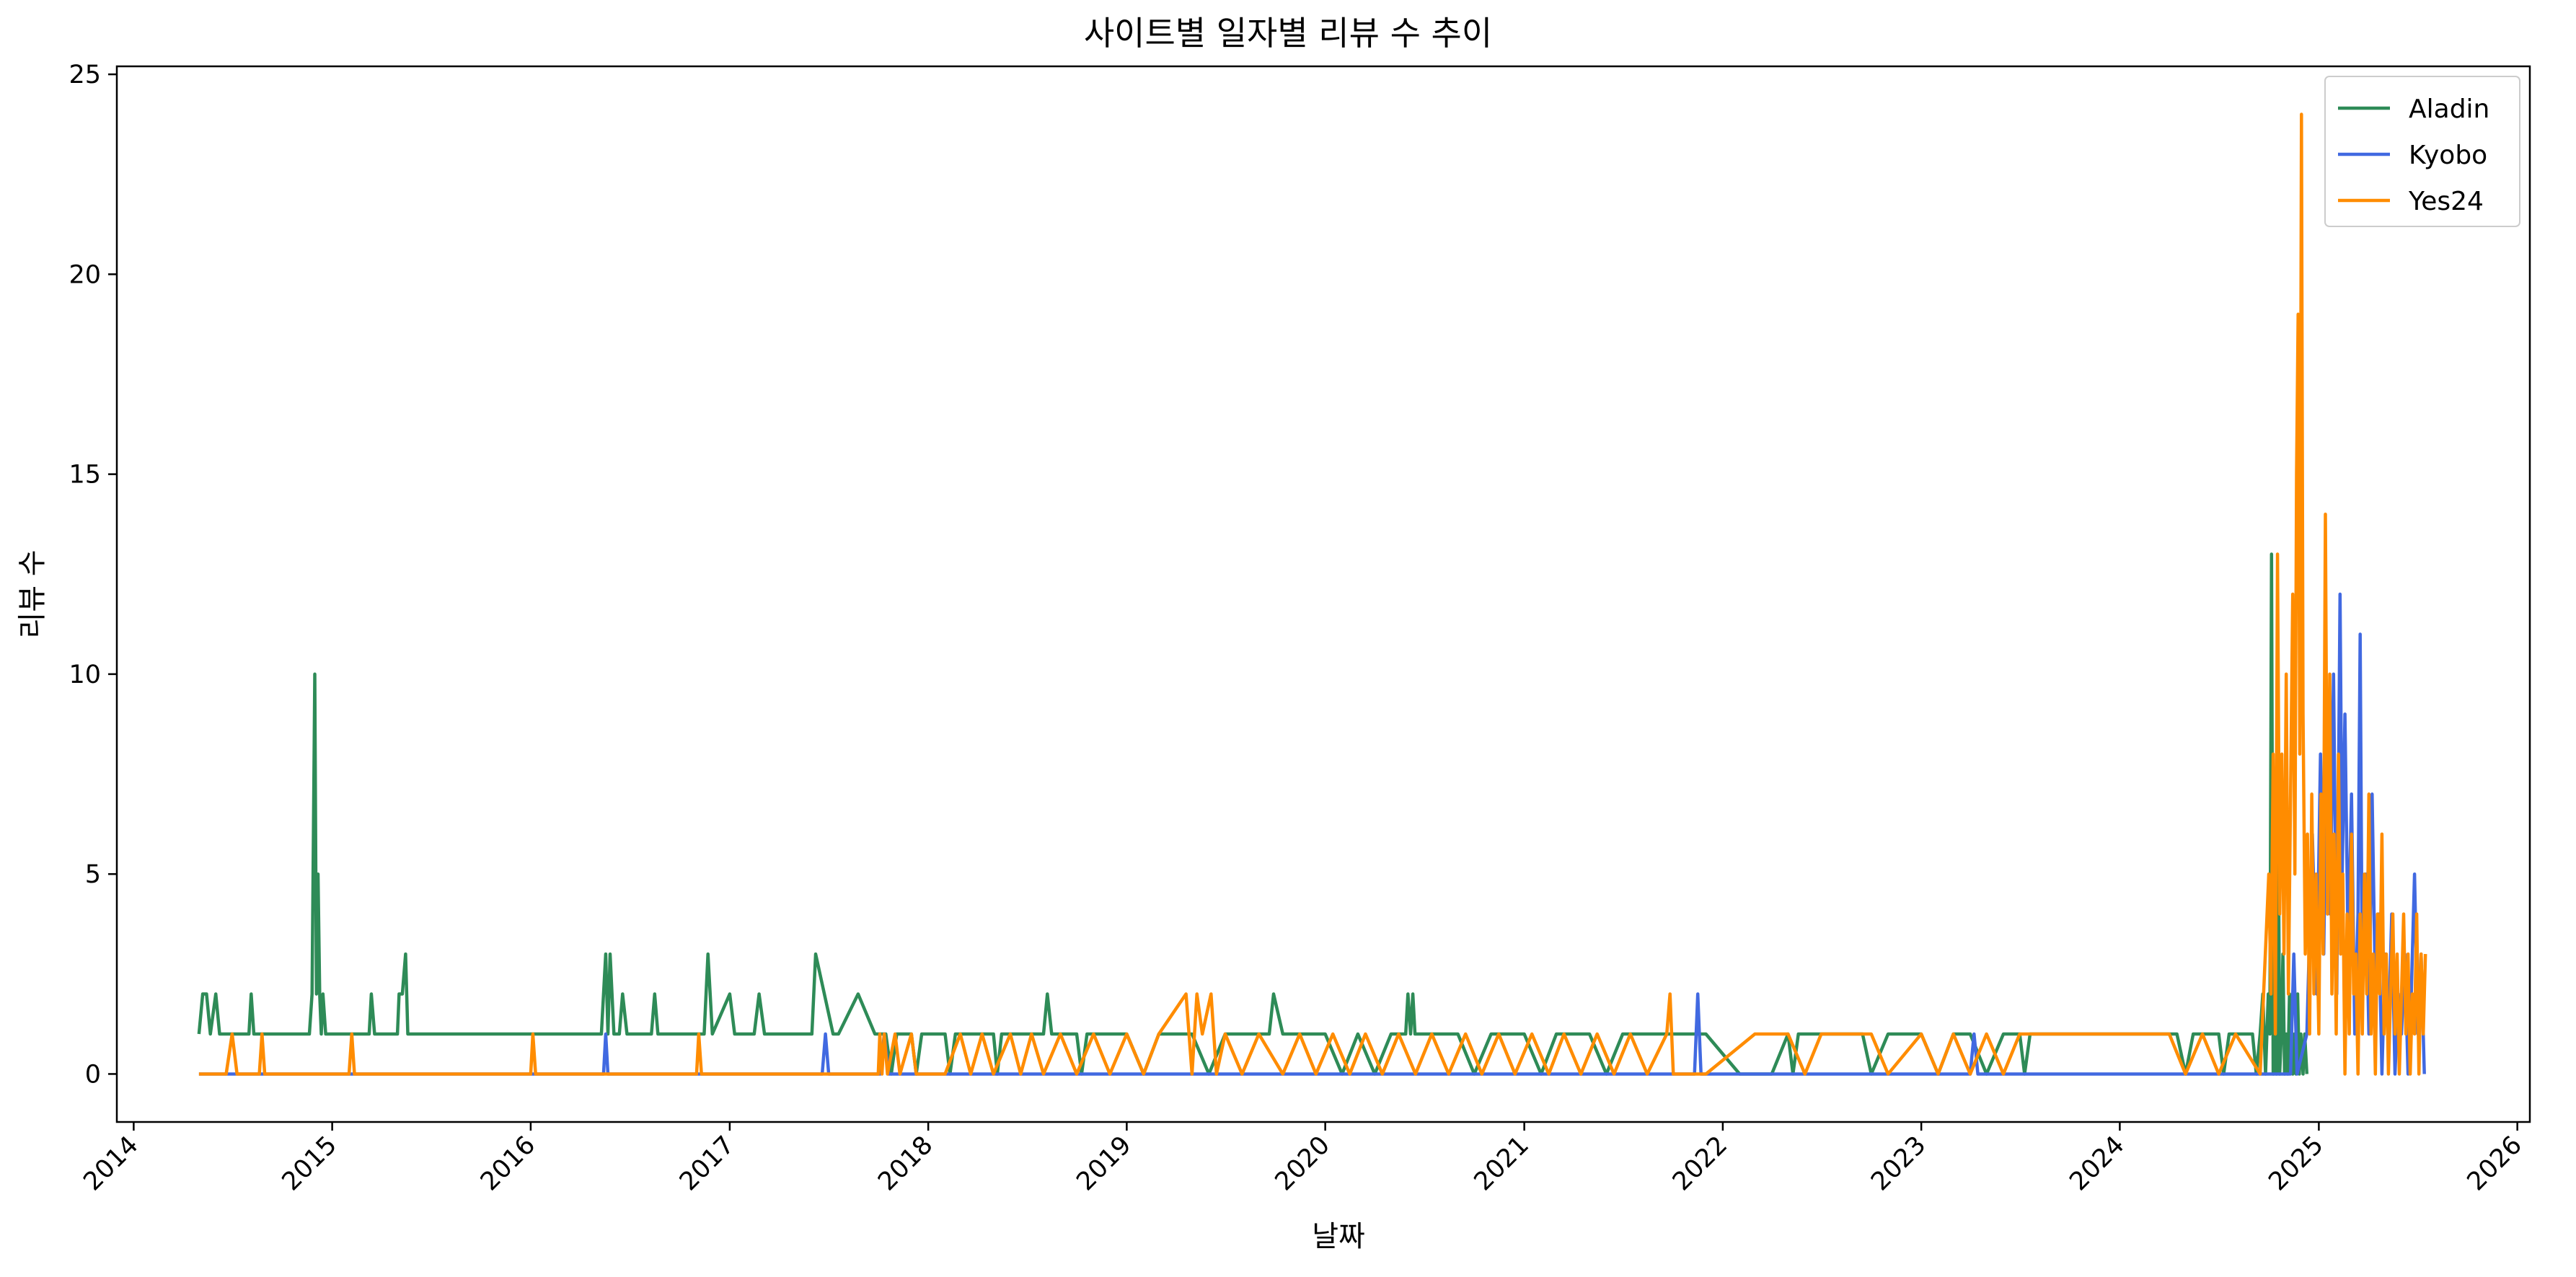 The height and width of the screenshot is (1277, 2576). What do you see at coordinates (85, 475) in the screenshot?
I see `y-tick-label: 15` at bounding box center [85, 475].